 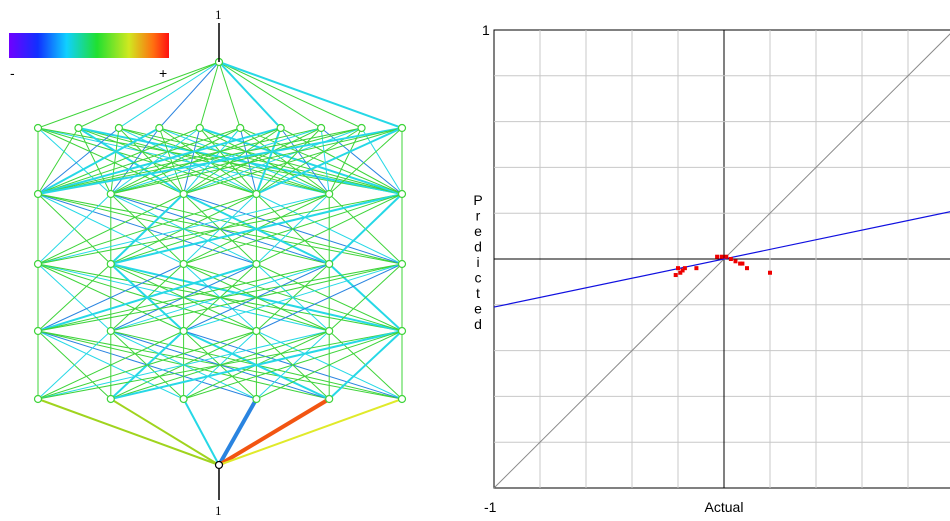 I want to click on y-tick-max: 1, so click(x=486, y=30).